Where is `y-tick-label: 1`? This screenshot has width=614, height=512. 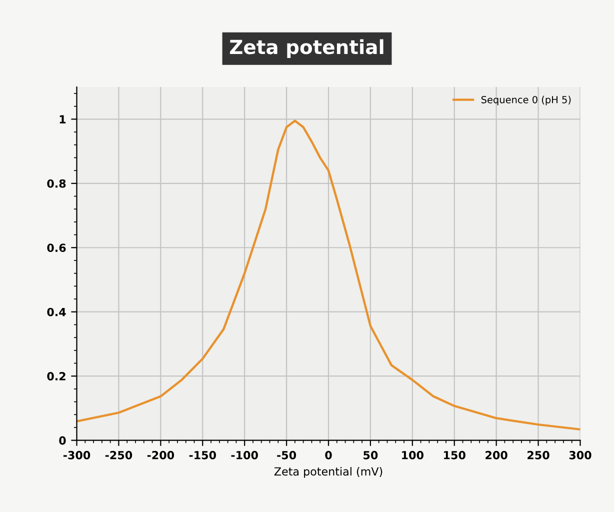 y-tick-label: 1 is located at coordinates (63, 119).